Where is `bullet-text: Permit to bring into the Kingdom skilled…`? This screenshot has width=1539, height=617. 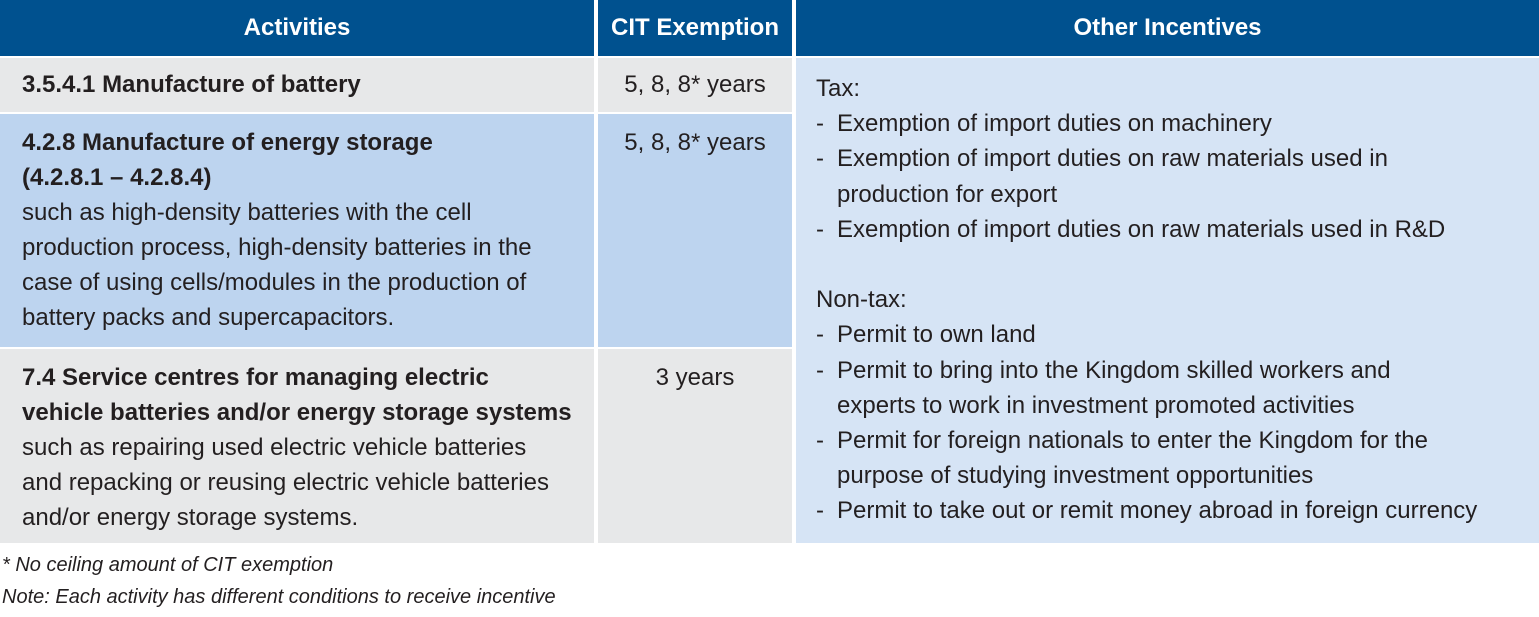
bullet-text: Permit to bring into the Kingdom skilled… is located at coordinates (1114, 387).